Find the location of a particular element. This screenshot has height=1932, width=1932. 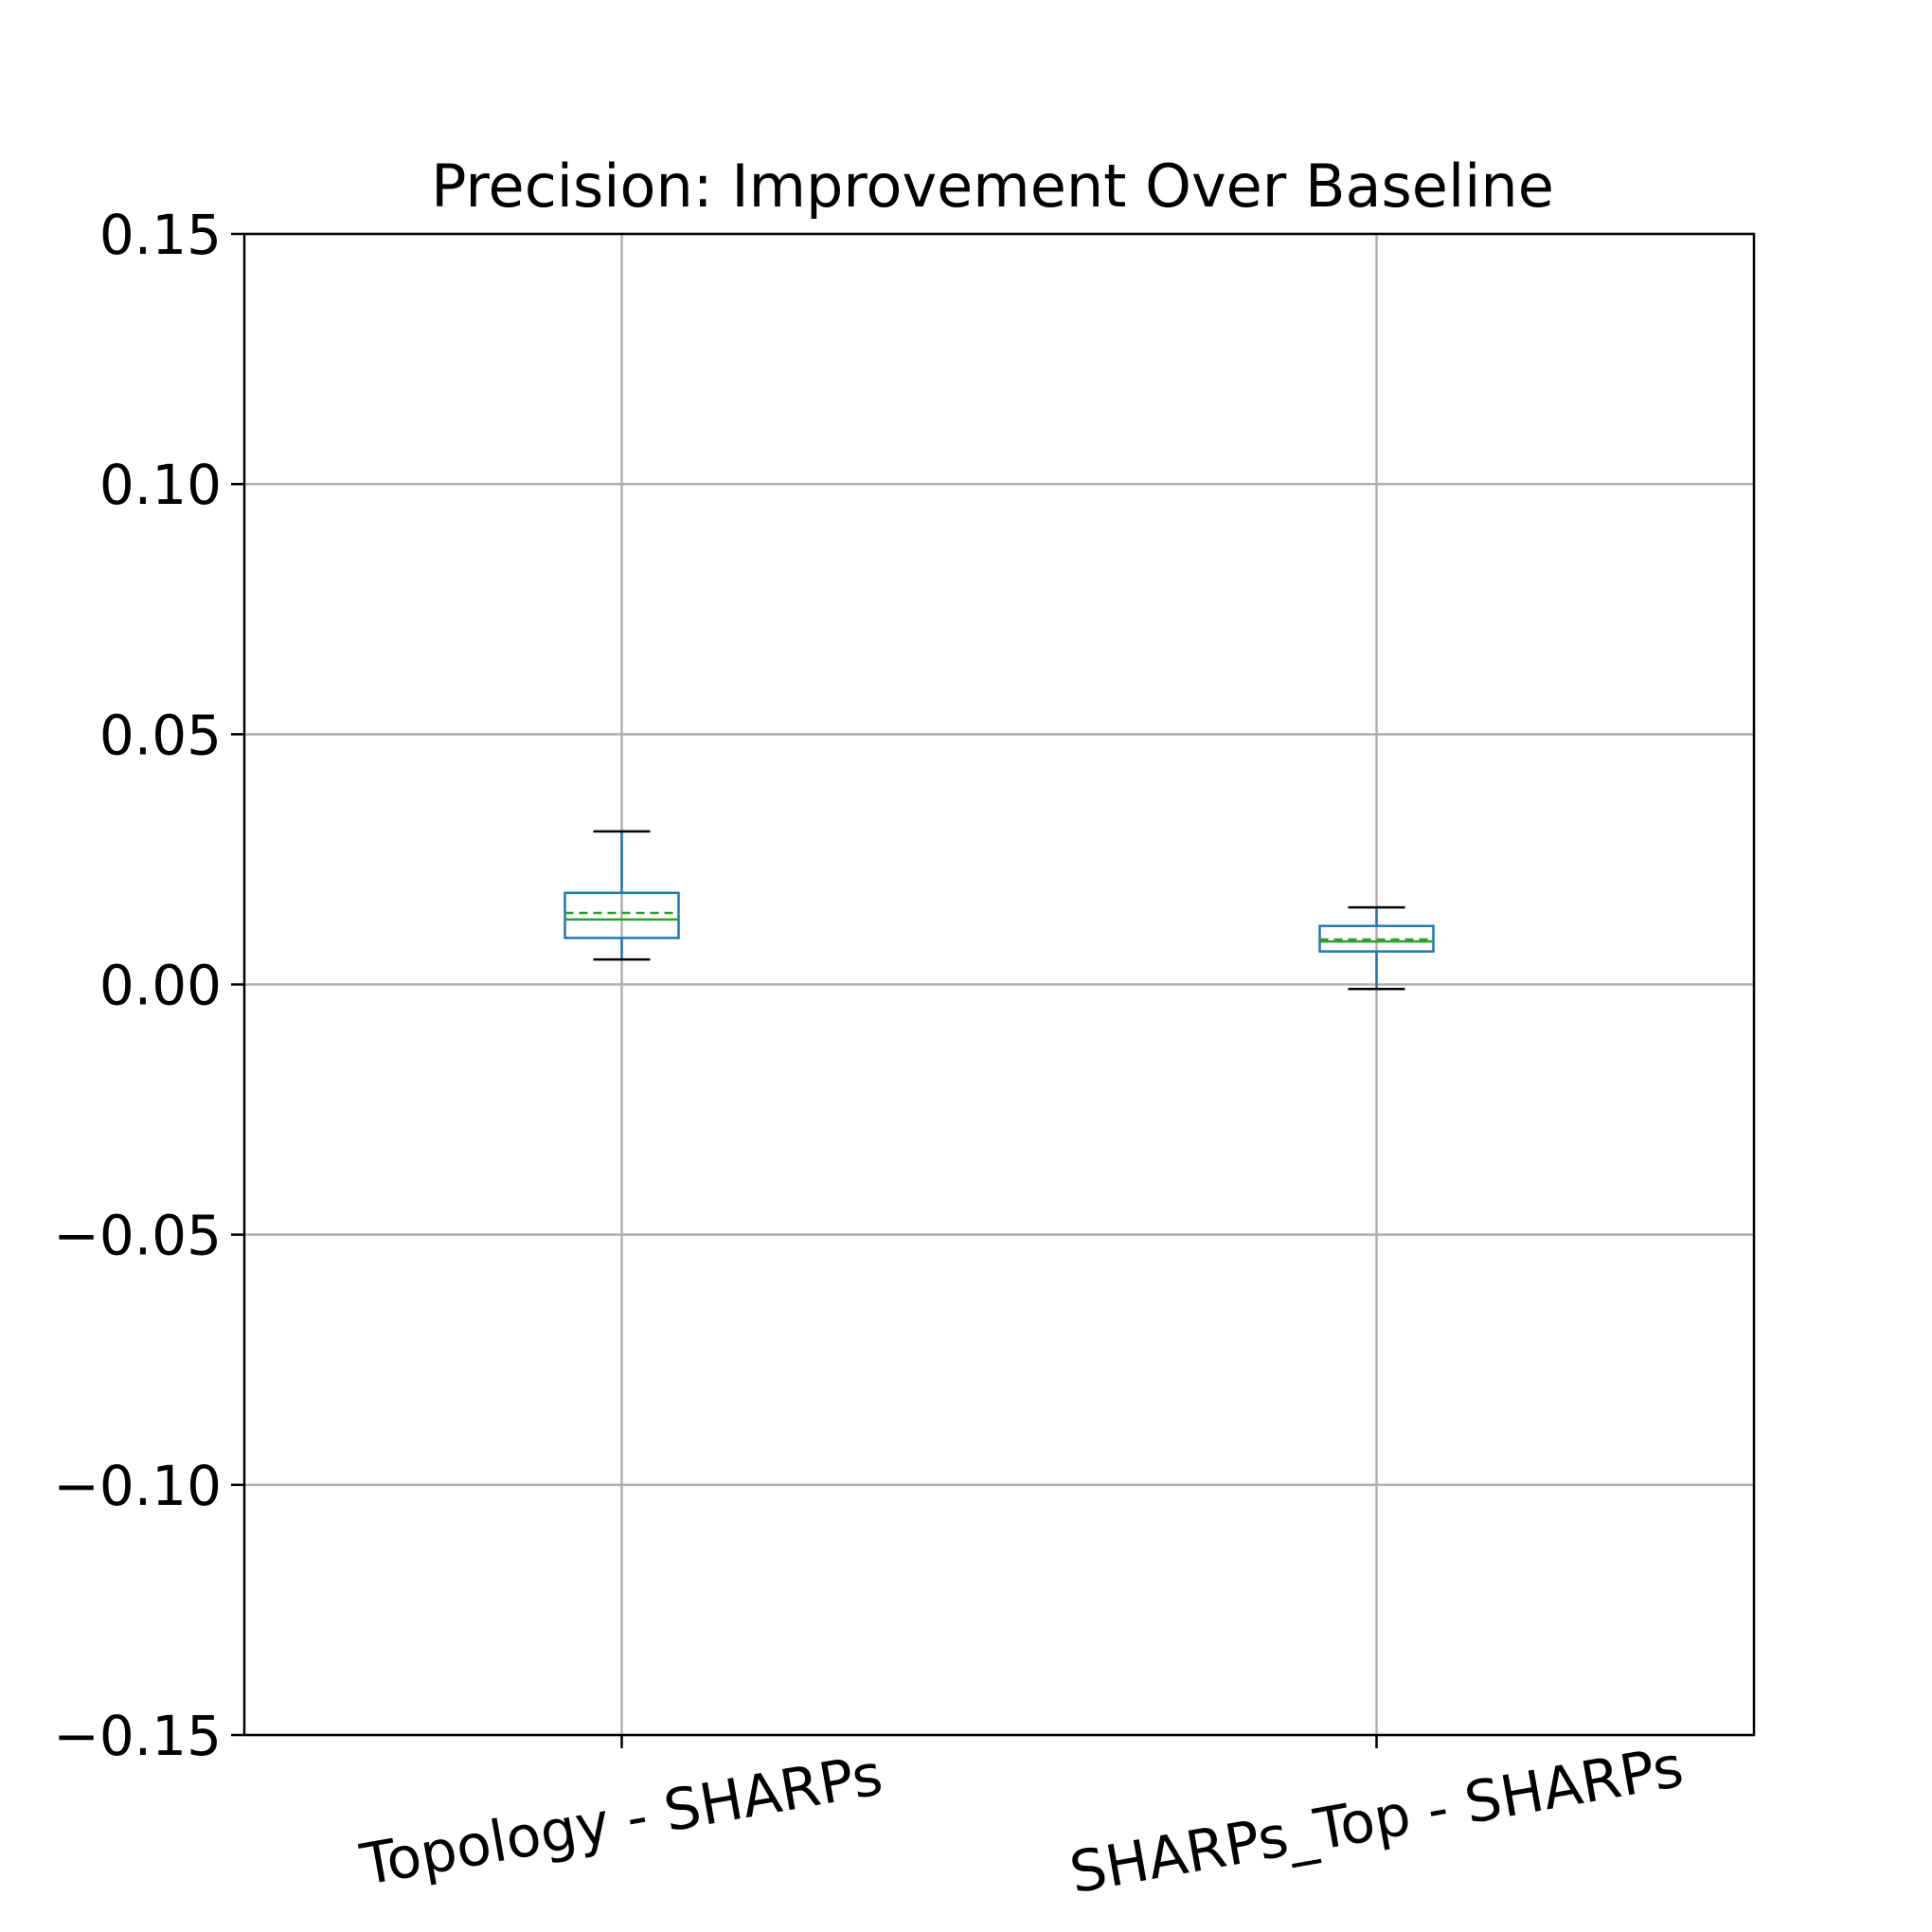

y-tick-label: 0.05 is located at coordinates (160, 735).